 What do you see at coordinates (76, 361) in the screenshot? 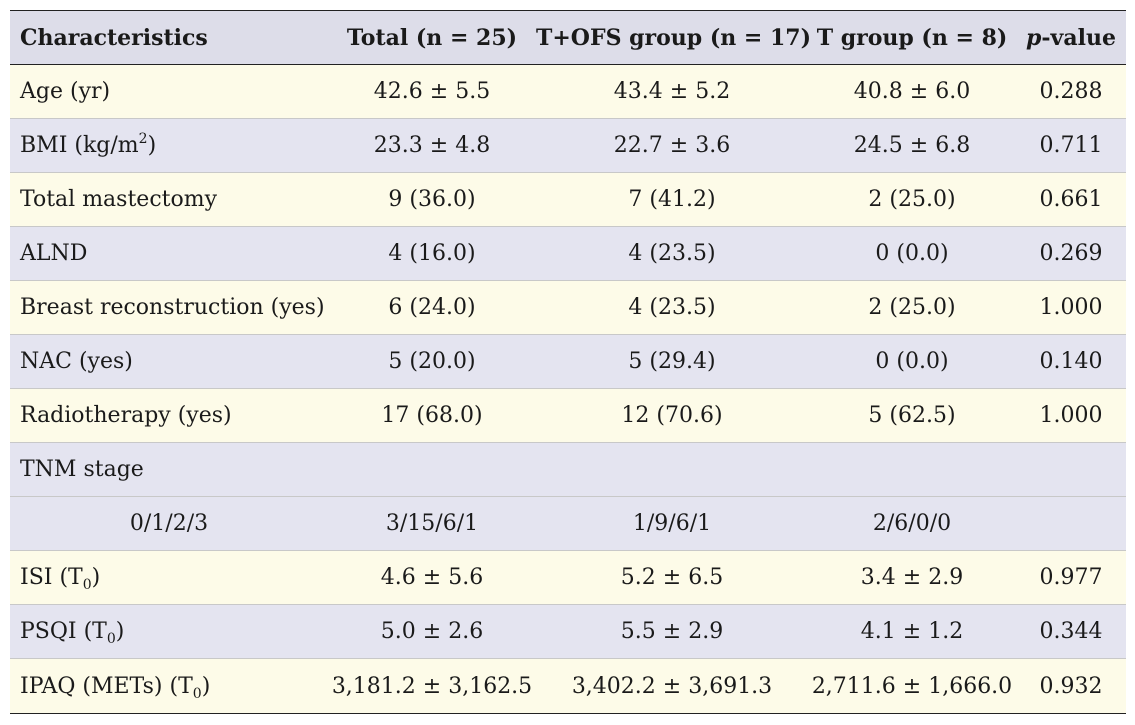
I see `row-label: NAC (yes)` at bounding box center [76, 361].